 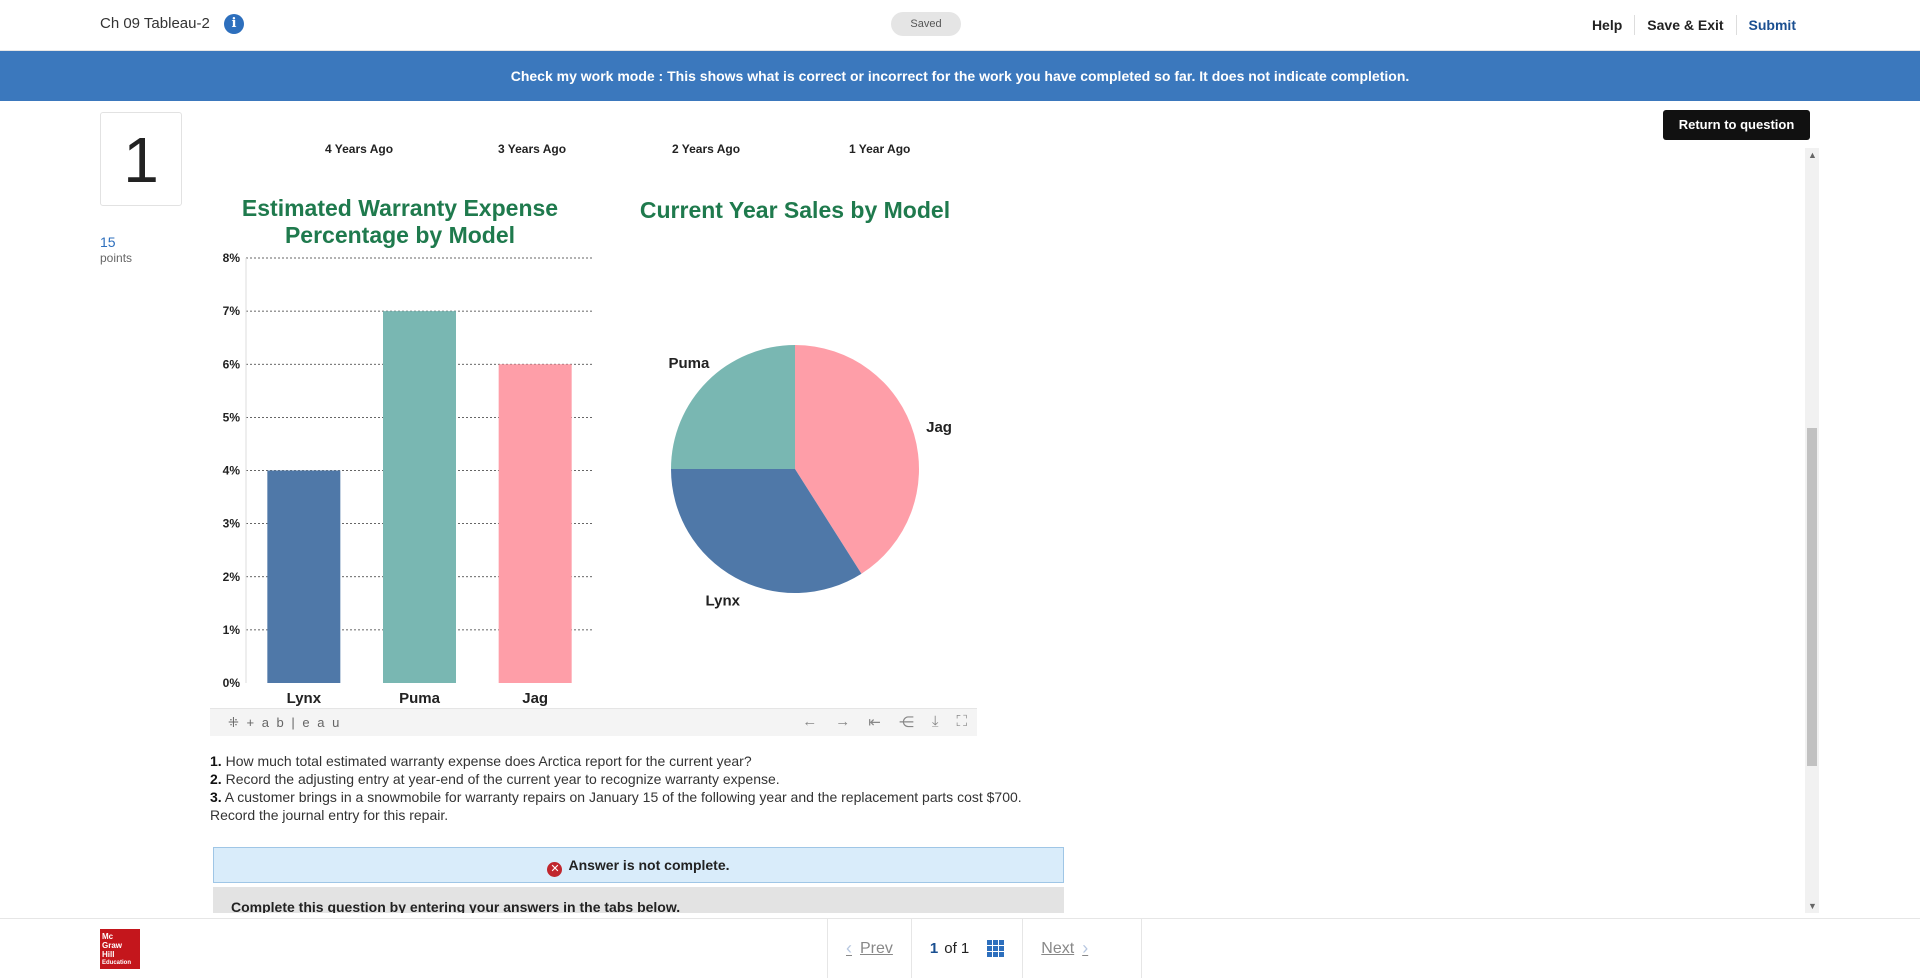 What do you see at coordinates (593, 722) in the screenshot?
I see `tableau-toolbar: ⁜ + a b | e a u ← → ⇤ ⋲ ⤓ ⛶` at bounding box center [593, 722].